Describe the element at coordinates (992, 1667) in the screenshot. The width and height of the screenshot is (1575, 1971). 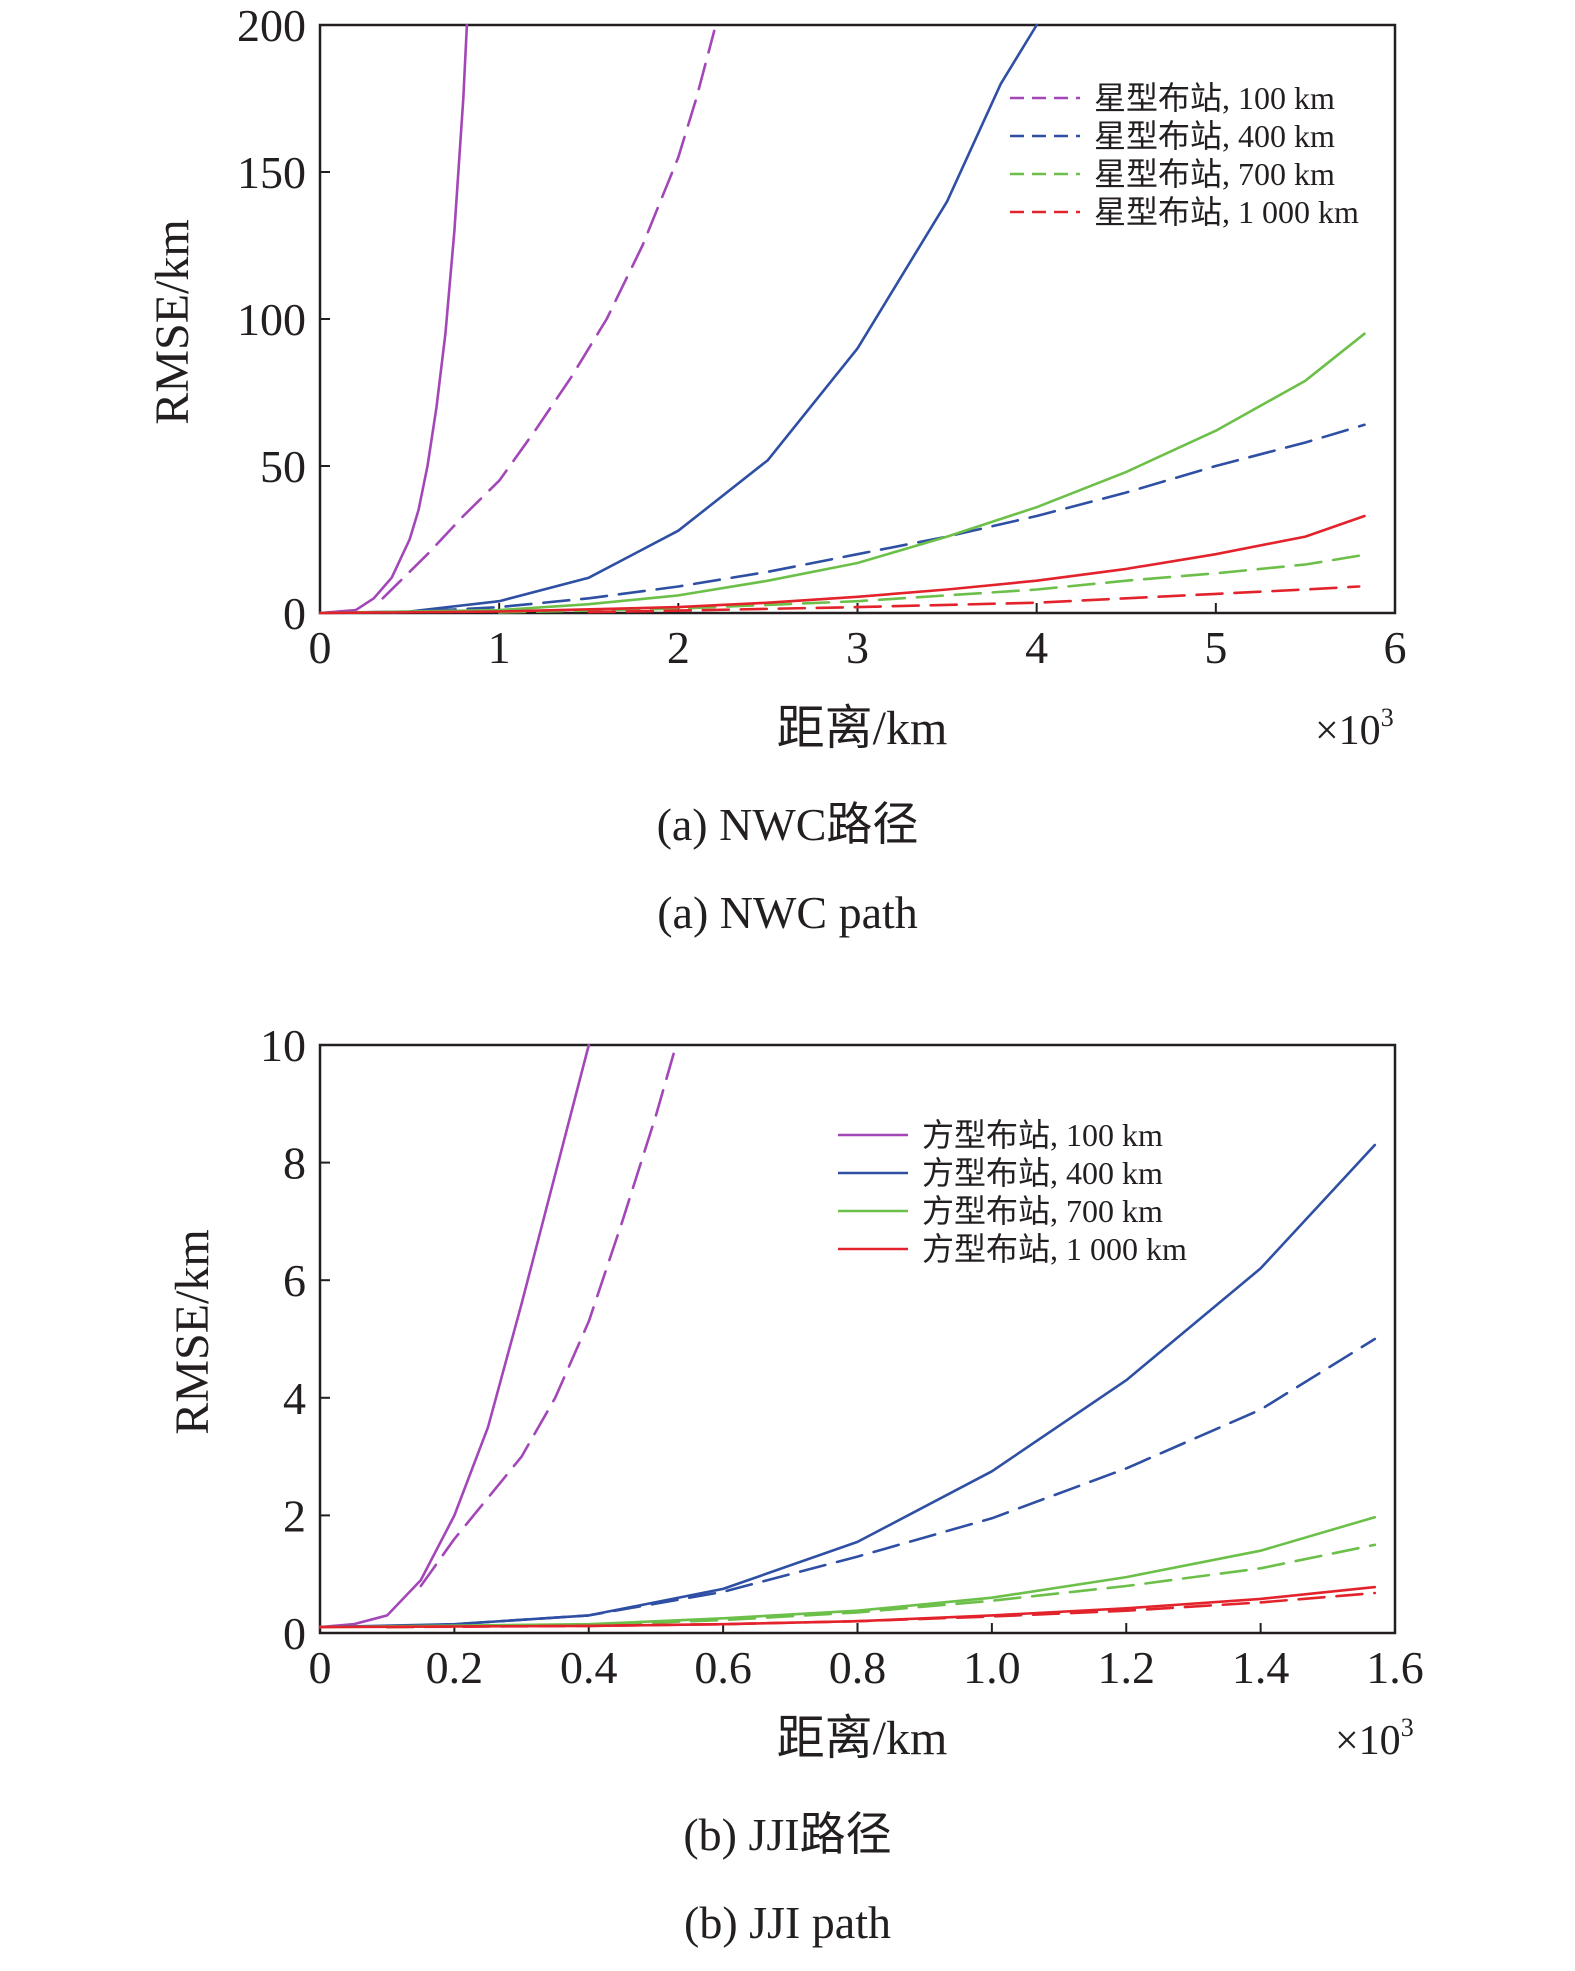
I see `x-tick-label: 1.0` at that location.